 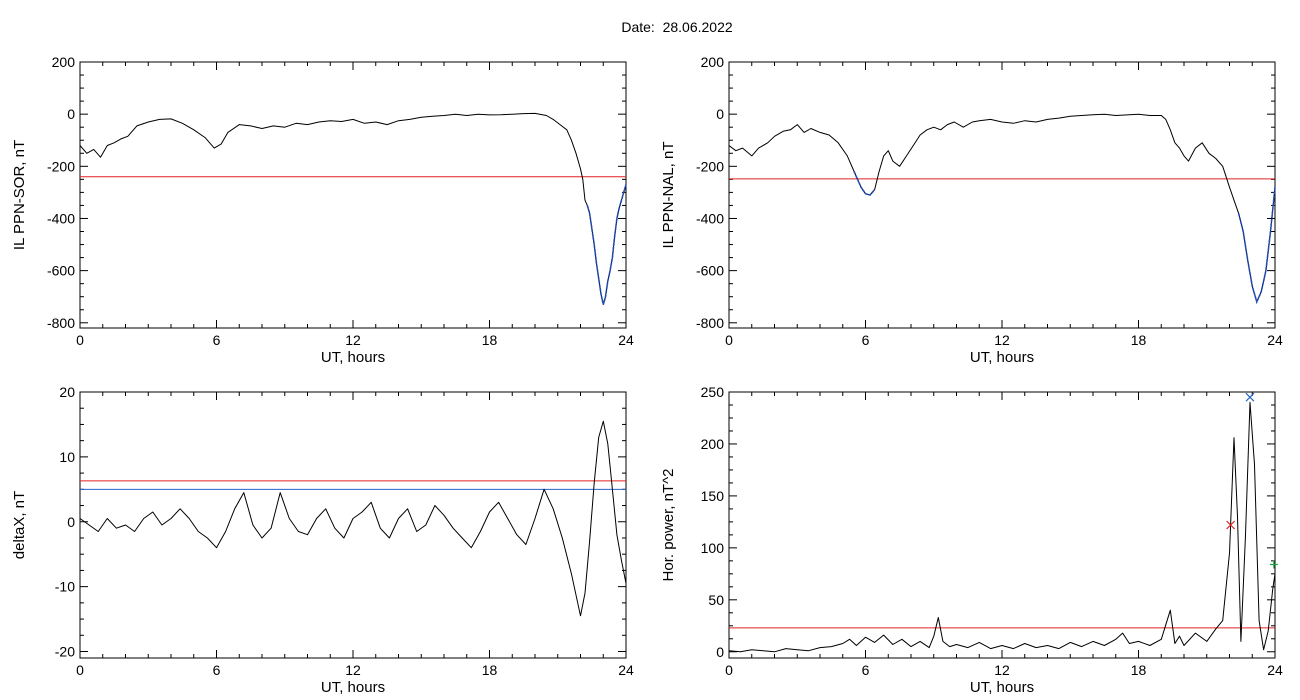 I want to click on y-tick-label: -10, so click(x=65, y=587).